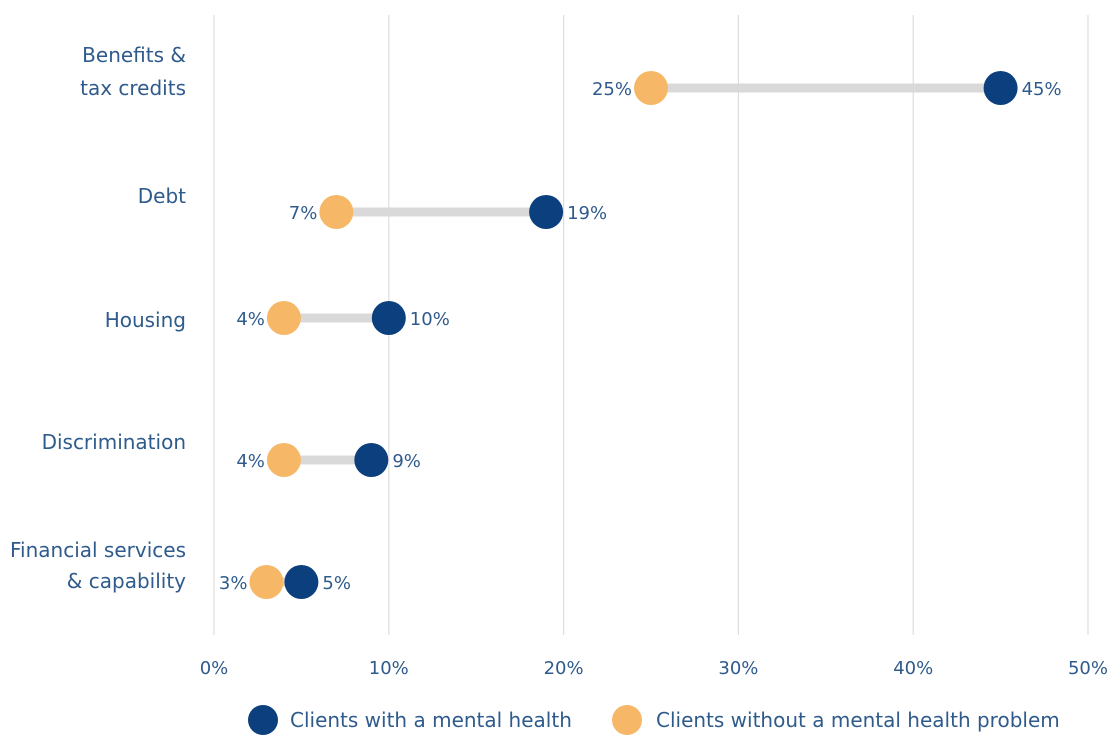  Describe the element at coordinates (858, 720) in the screenshot. I see `legend-label: Clients without a mental health problem` at that location.